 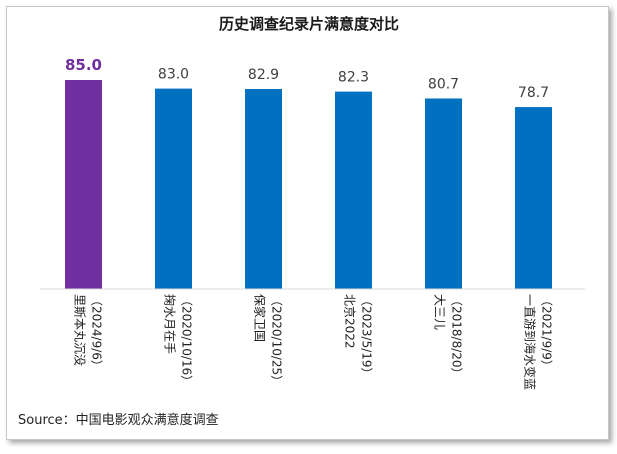 I want to click on category-name-3: 保家卫国, so click(x=260, y=318).